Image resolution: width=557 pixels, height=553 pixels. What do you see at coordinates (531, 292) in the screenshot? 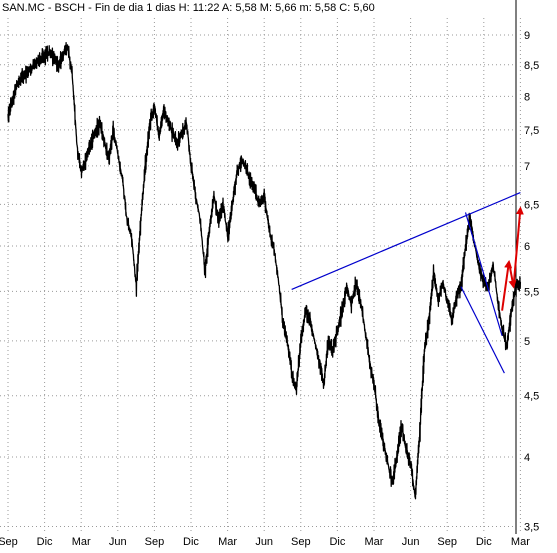
I see `y-tick-label: 5,5` at bounding box center [531, 292].